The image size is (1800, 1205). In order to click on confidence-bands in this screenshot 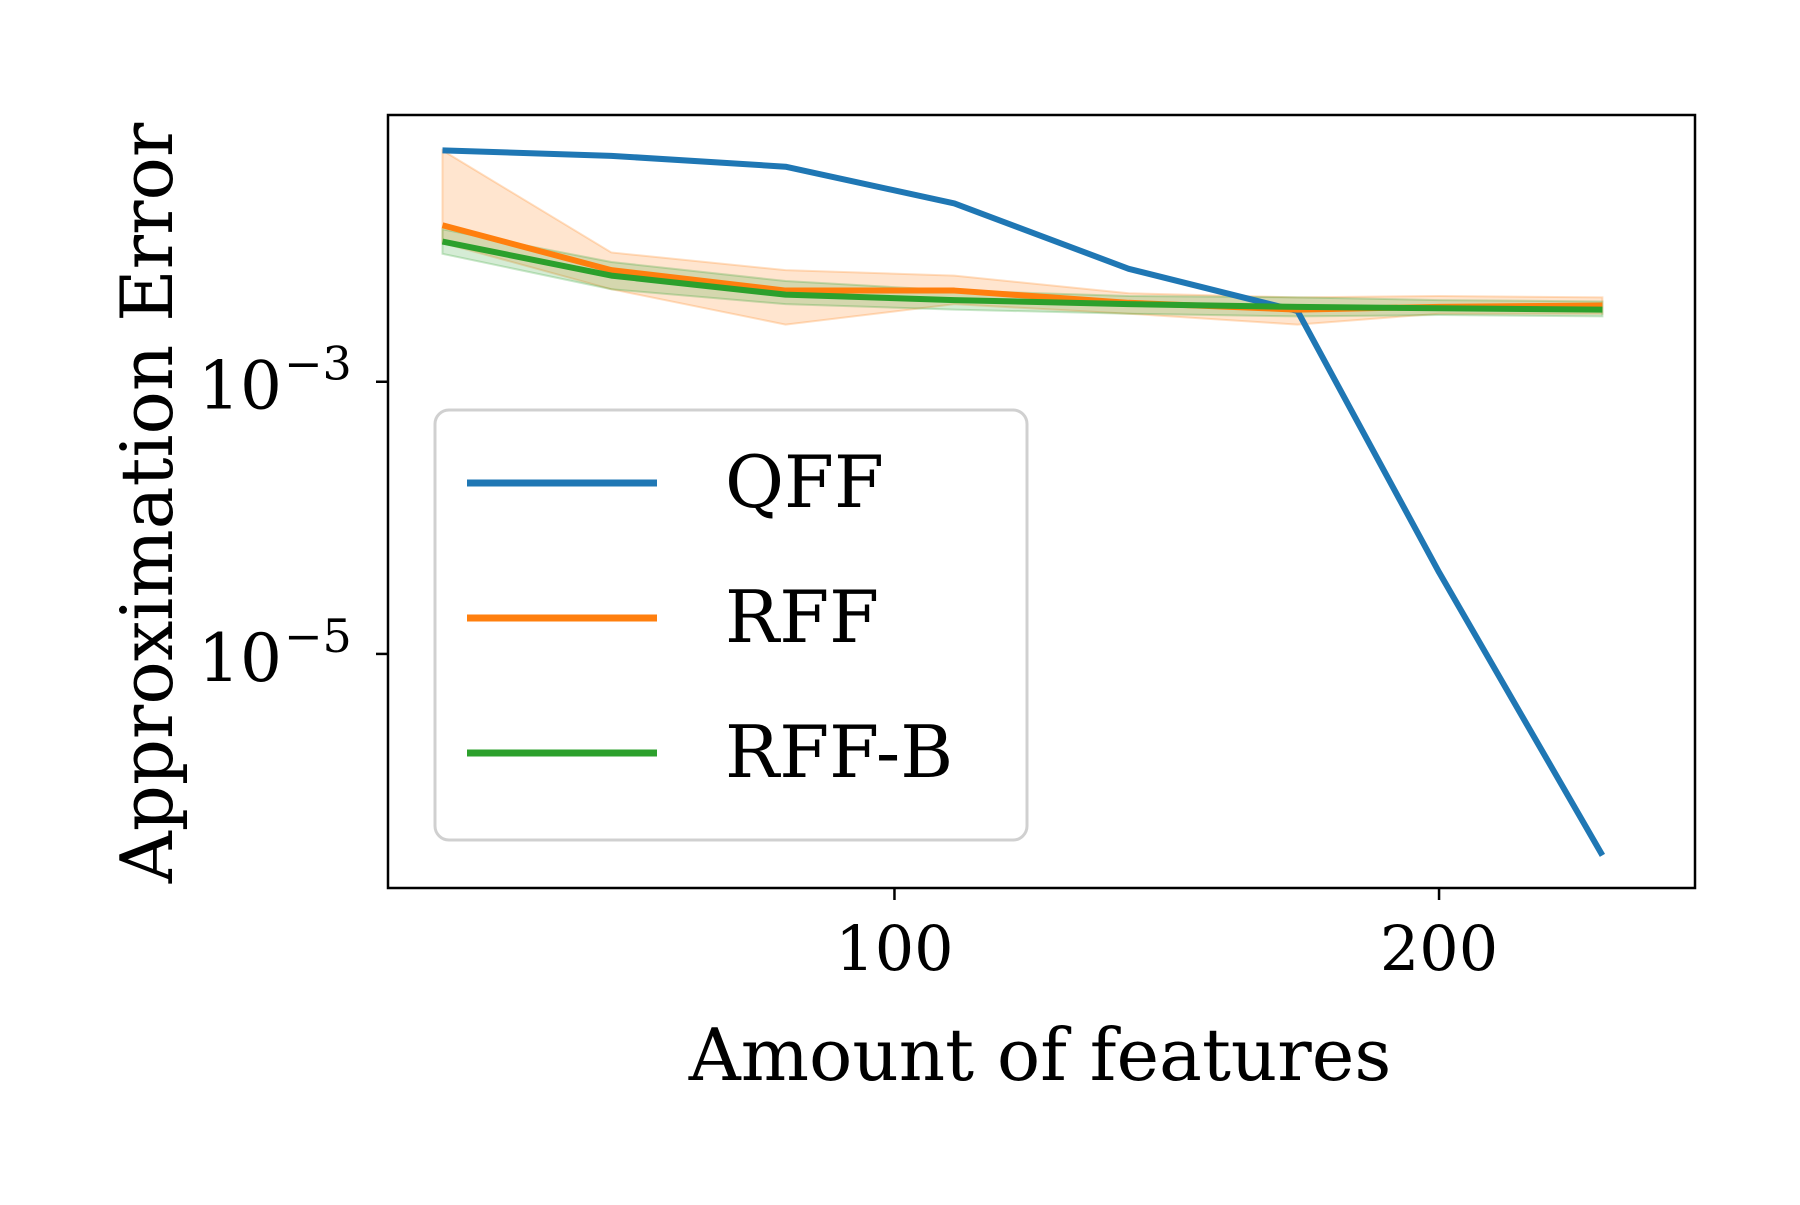, I will do `click(1022, 237)`.